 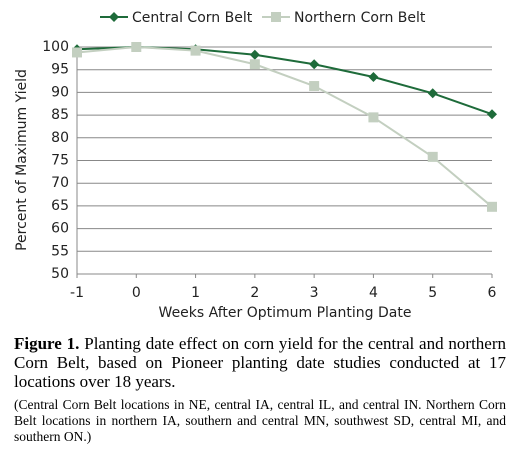 What do you see at coordinates (60, 92) in the screenshot?
I see `y-tick-label: 90` at bounding box center [60, 92].